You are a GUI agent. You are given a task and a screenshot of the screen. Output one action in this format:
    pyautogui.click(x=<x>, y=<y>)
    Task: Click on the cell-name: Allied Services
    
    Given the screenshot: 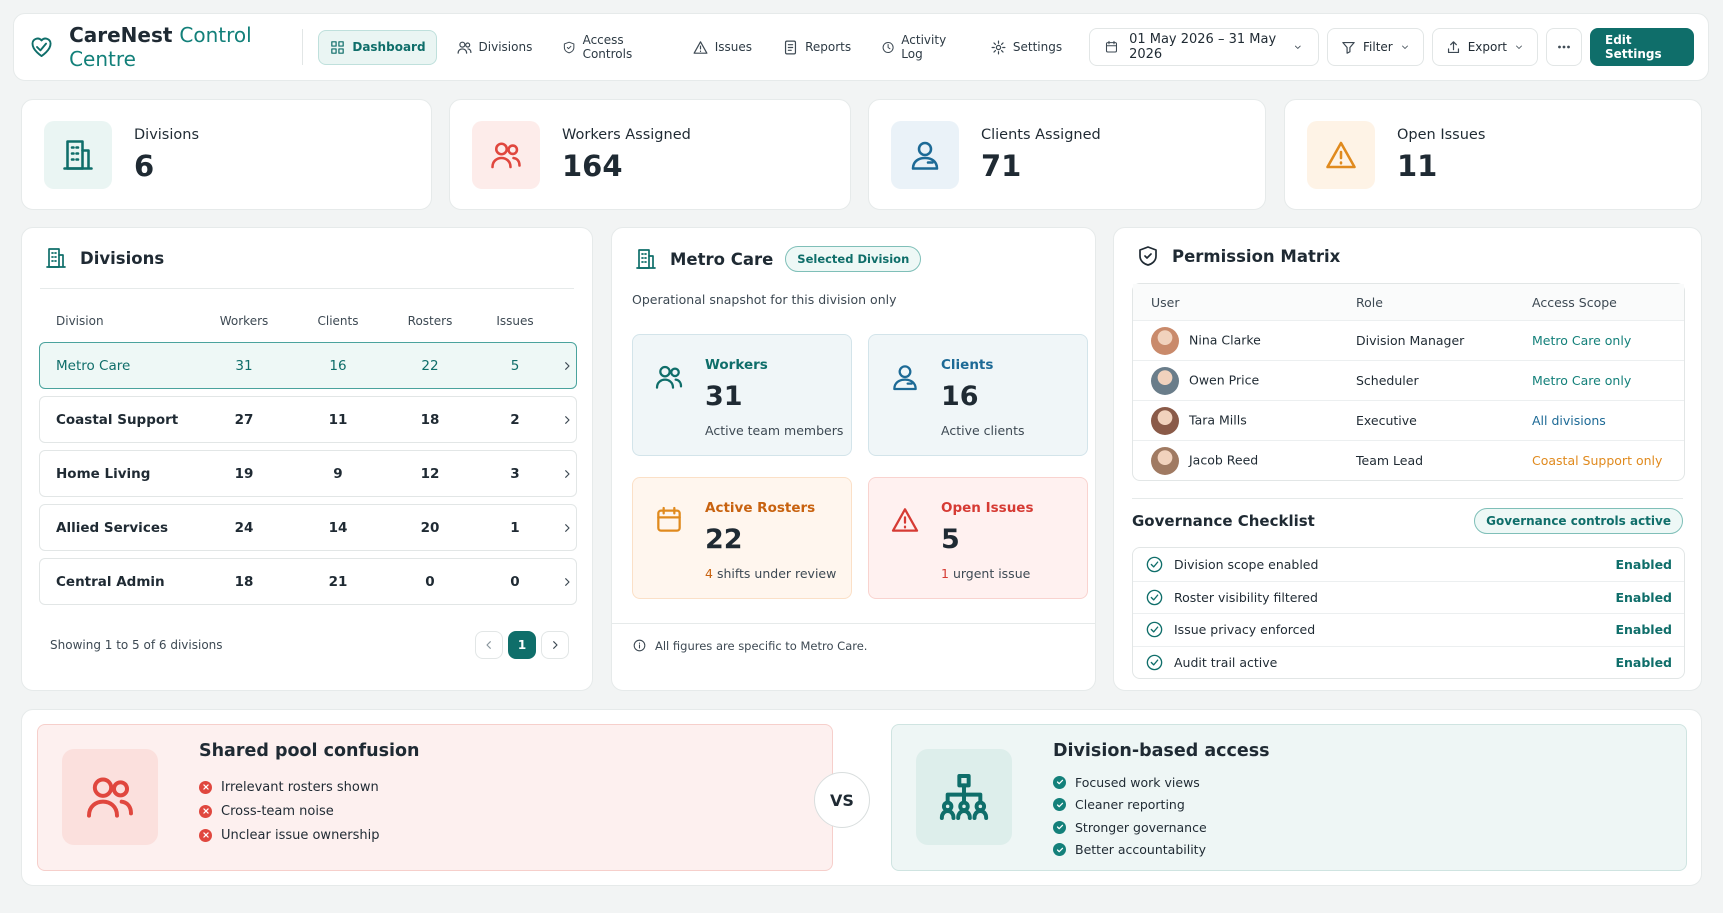 What is the action you would take?
    pyautogui.click(x=112, y=527)
    